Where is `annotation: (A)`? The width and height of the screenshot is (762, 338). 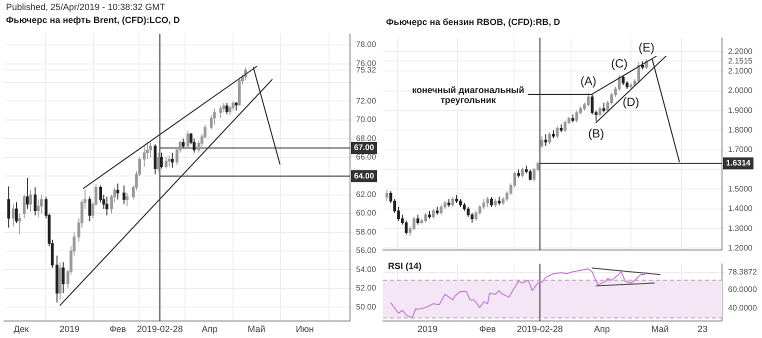
annotation: (A) is located at coordinates (588, 81).